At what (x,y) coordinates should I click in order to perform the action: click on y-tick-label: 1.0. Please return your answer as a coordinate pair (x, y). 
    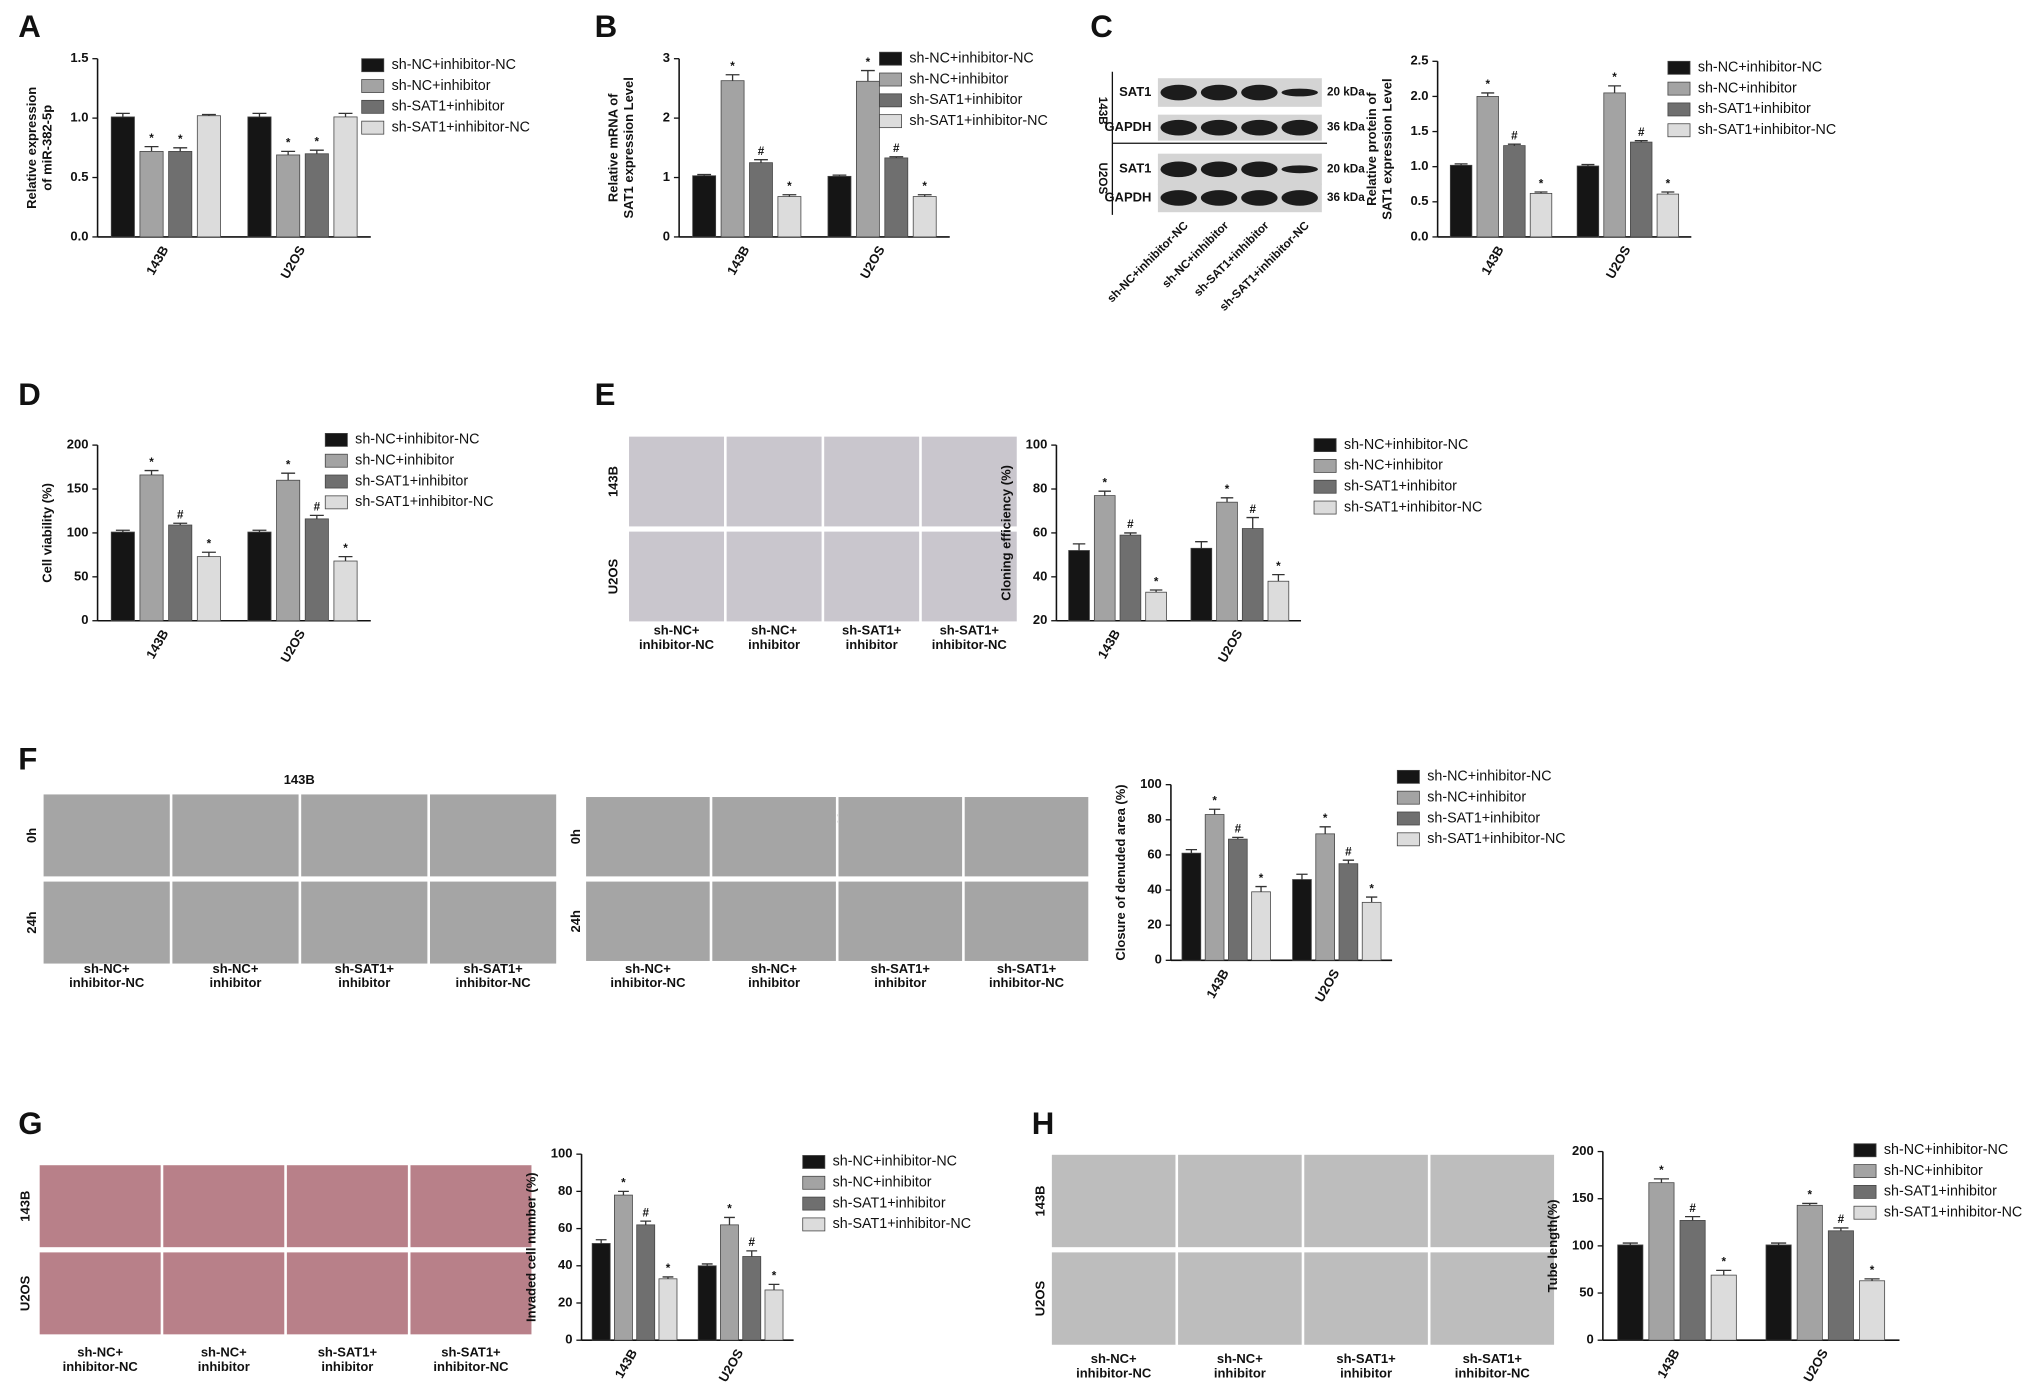
    Looking at the image, I should click on (1419, 165).